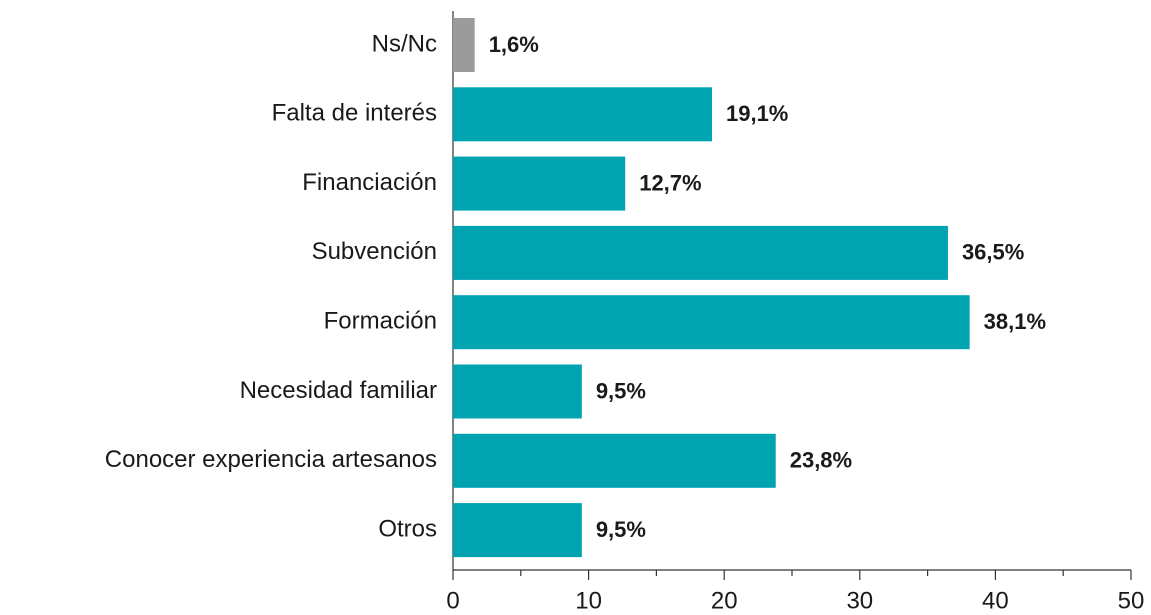 The height and width of the screenshot is (615, 1151). What do you see at coordinates (374, 251) in the screenshot?
I see `y-tick-label: Subvención` at bounding box center [374, 251].